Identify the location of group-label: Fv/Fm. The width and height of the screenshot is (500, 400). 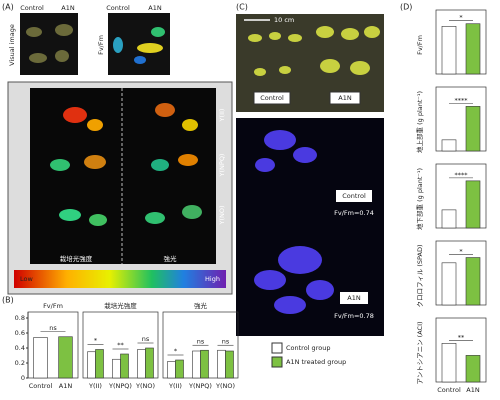
(53, 306).